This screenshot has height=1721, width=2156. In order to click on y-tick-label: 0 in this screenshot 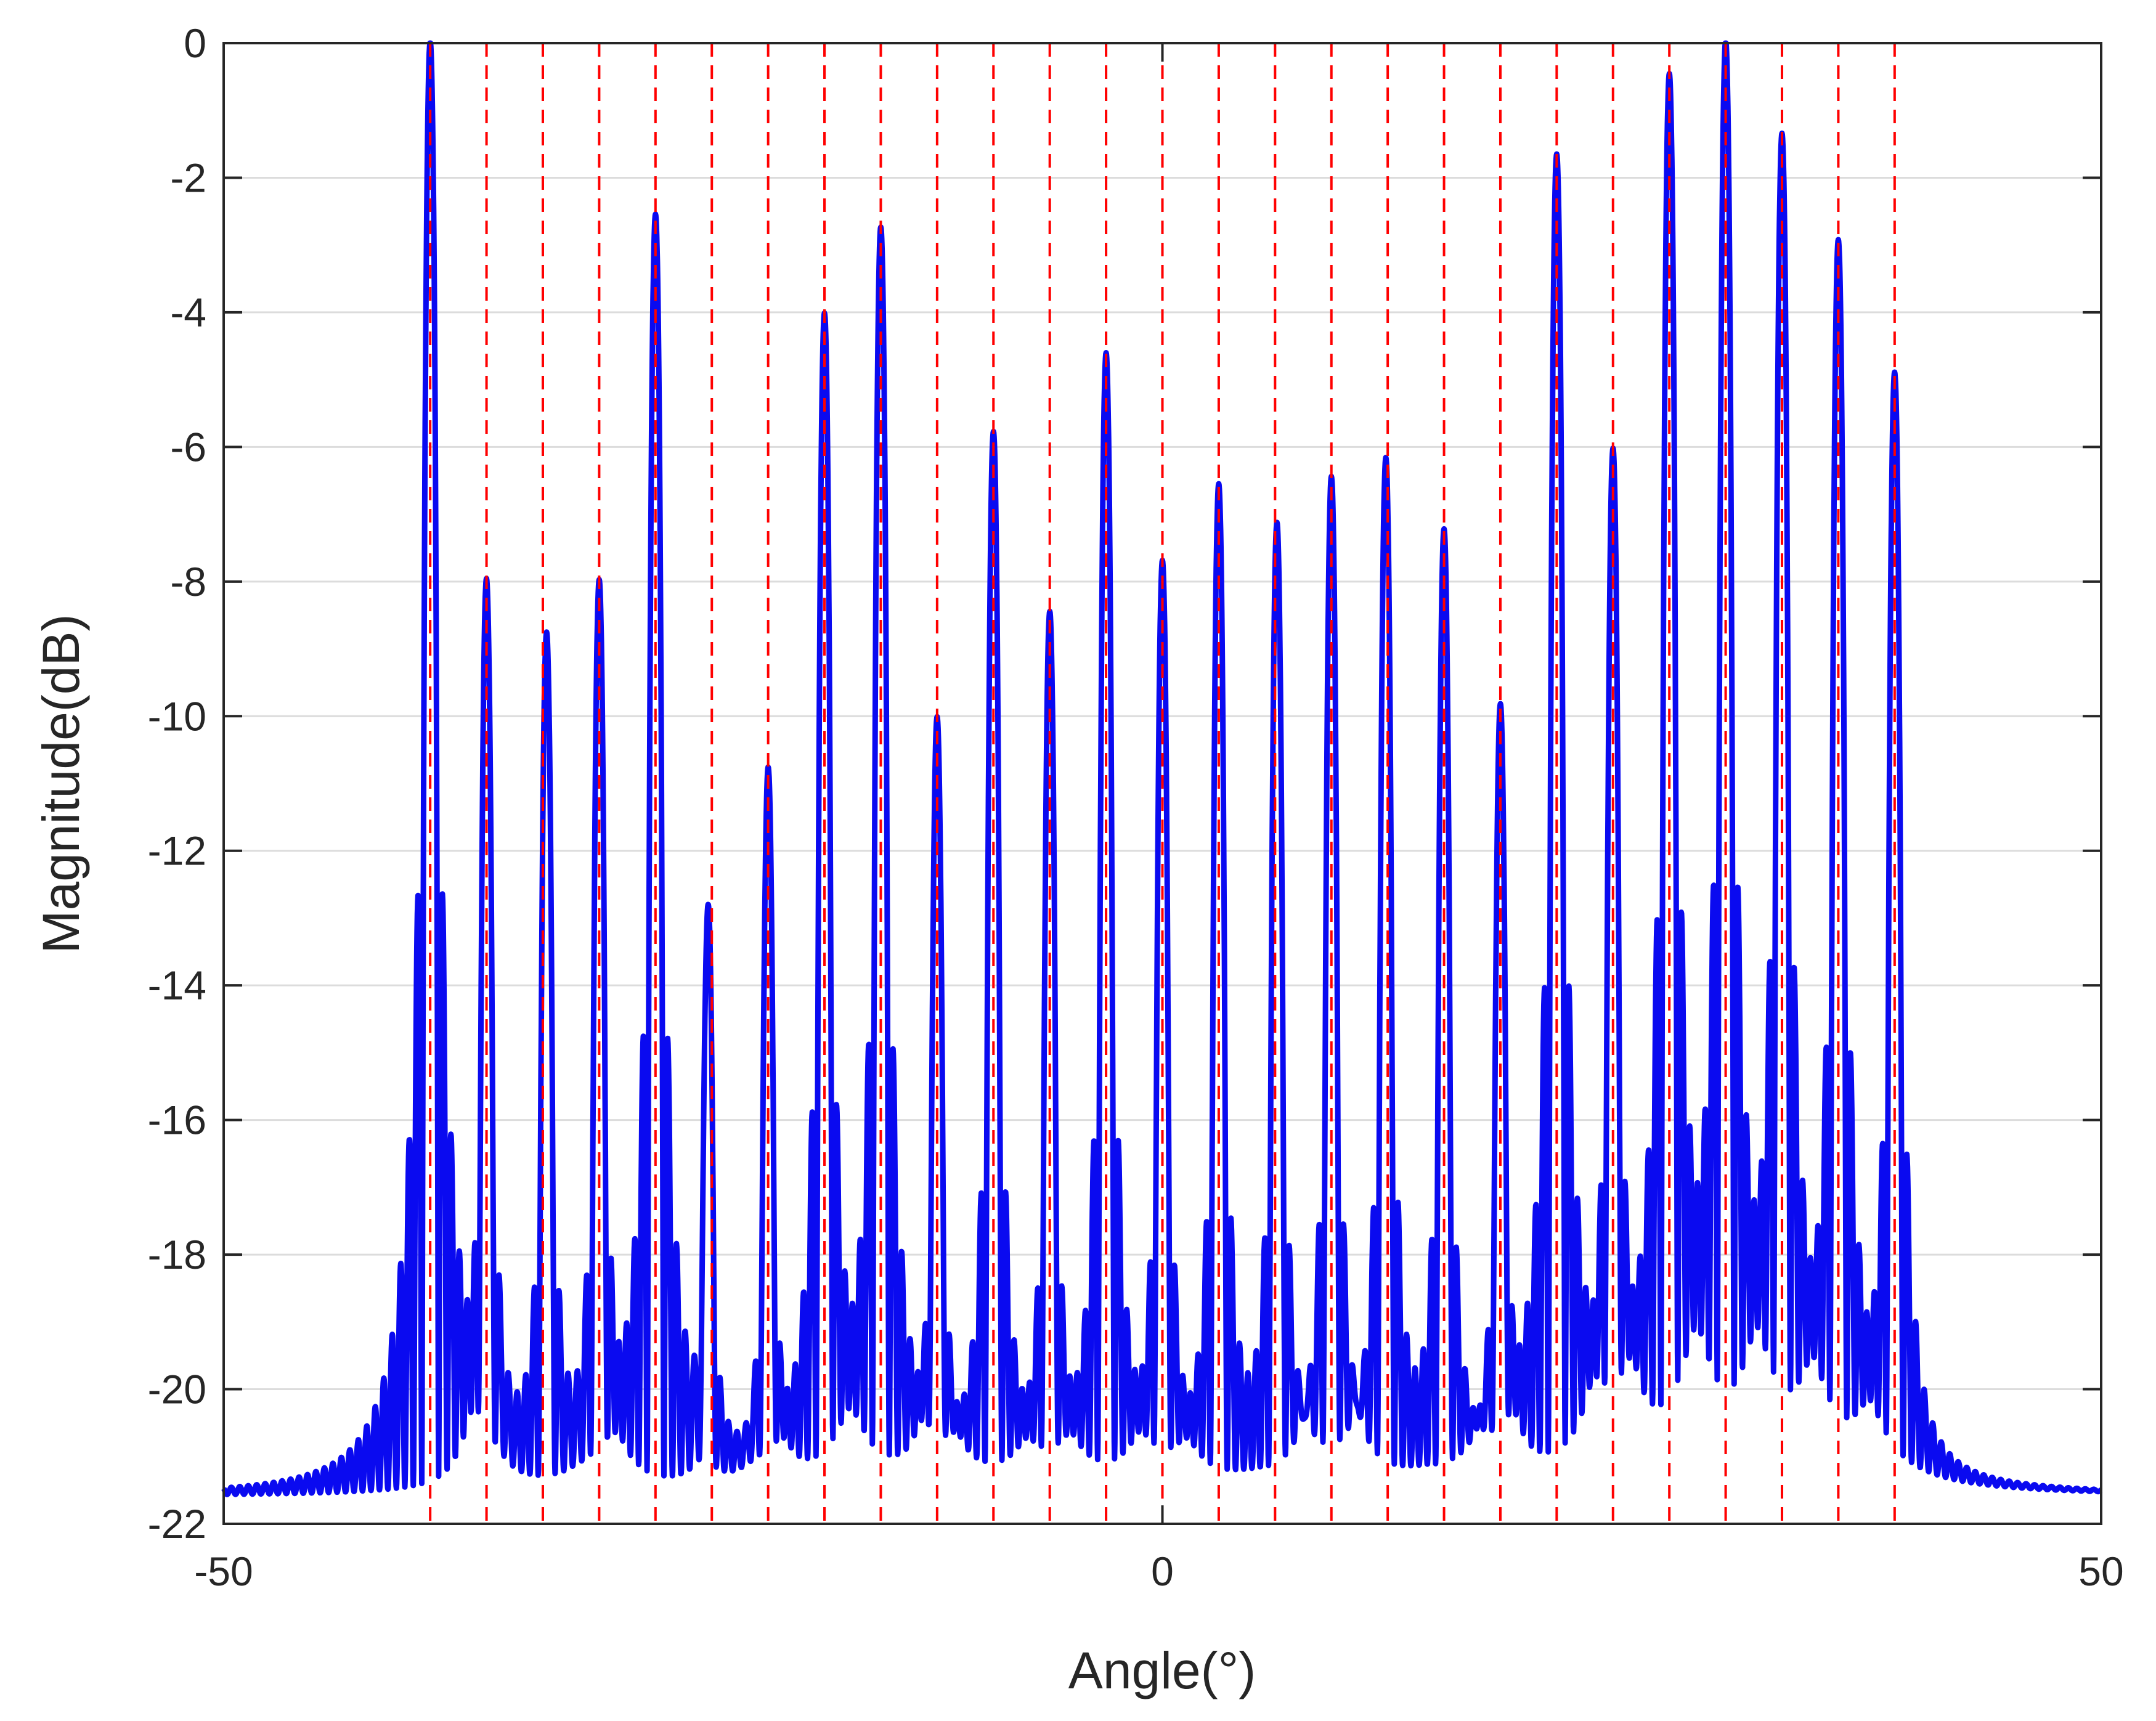, I will do `click(195, 43)`.